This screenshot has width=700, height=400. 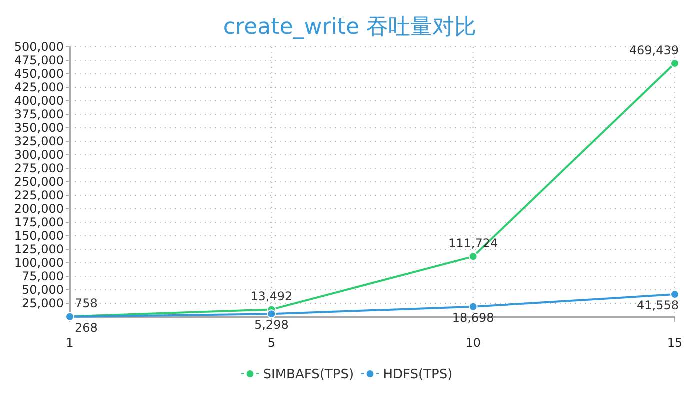 What do you see at coordinates (308, 375) in the screenshot?
I see `legend-label: SIMBAFS(TPS)` at bounding box center [308, 375].